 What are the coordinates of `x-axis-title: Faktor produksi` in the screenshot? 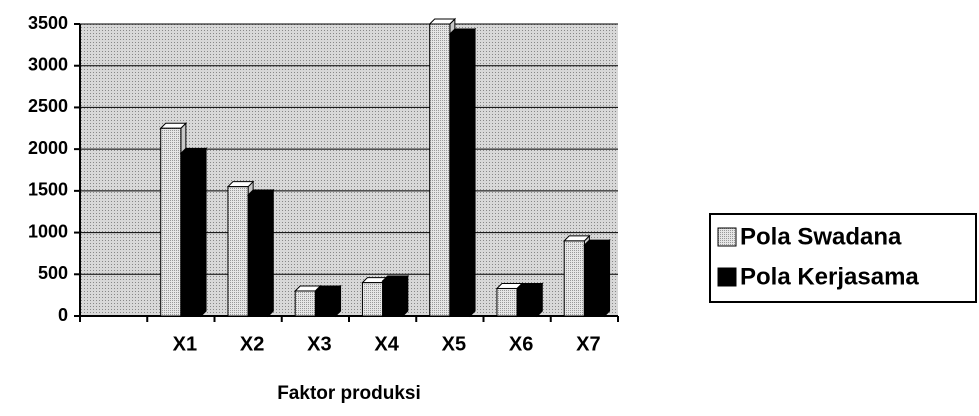 It's located at (349, 393).